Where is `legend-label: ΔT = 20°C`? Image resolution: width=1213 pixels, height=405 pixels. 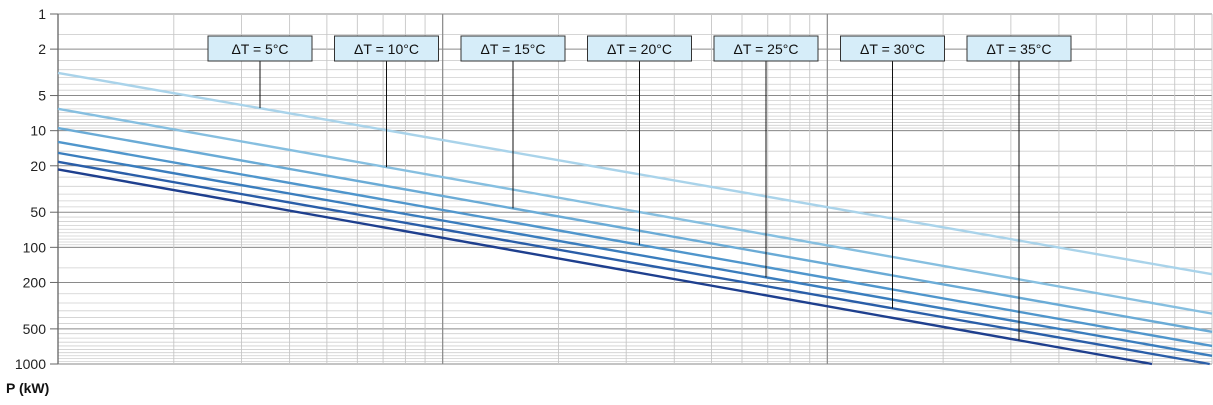
legend-label: ΔT = 20°C is located at coordinates (639, 49).